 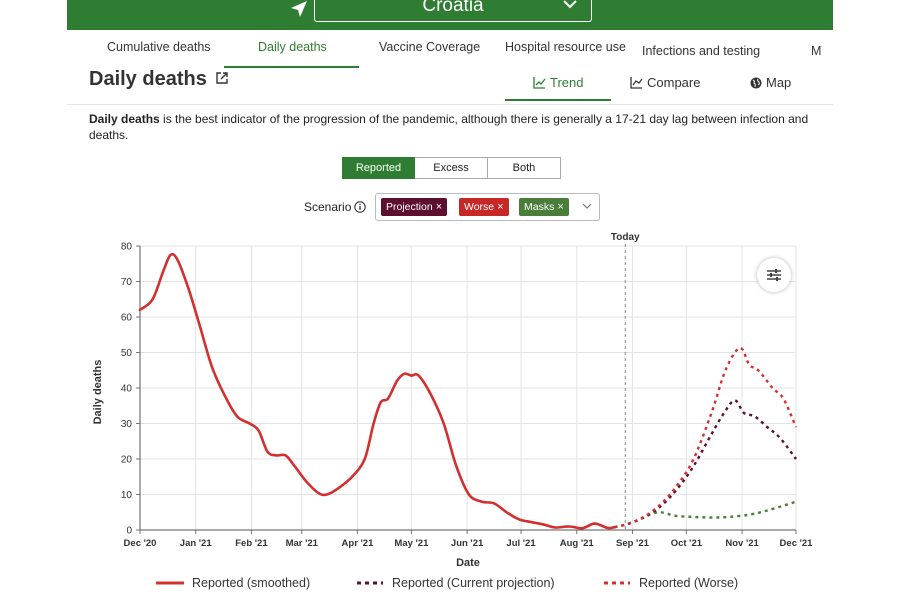 I want to click on y-tick-label: 20, so click(x=127, y=460).